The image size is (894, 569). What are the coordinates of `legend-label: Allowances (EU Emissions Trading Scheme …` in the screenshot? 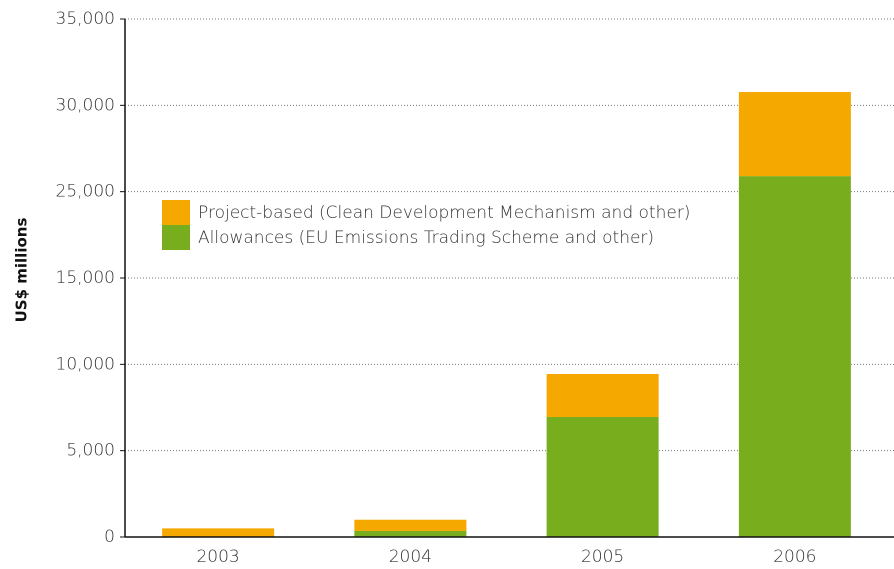 It's located at (426, 238).